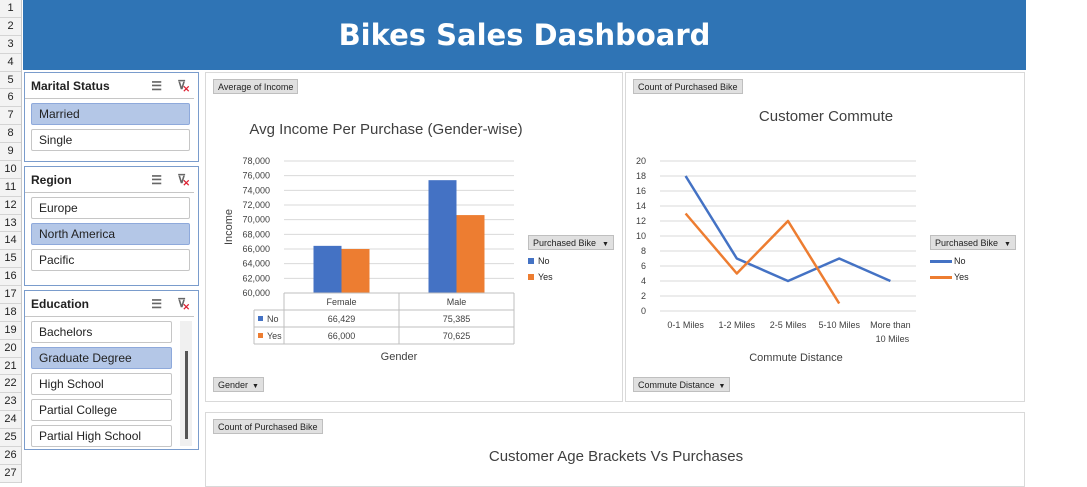 The image size is (1087, 487). I want to click on y-tick-label: 8, so click(643, 251).